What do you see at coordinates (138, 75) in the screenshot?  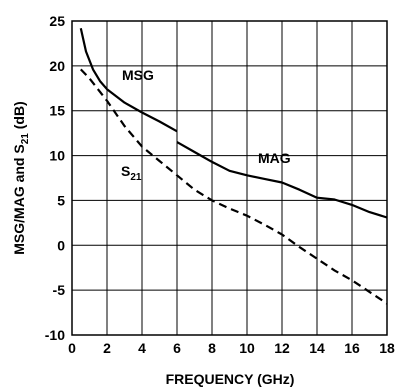 I see `series-label-msg: MSG` at bounding box center [138, 75].